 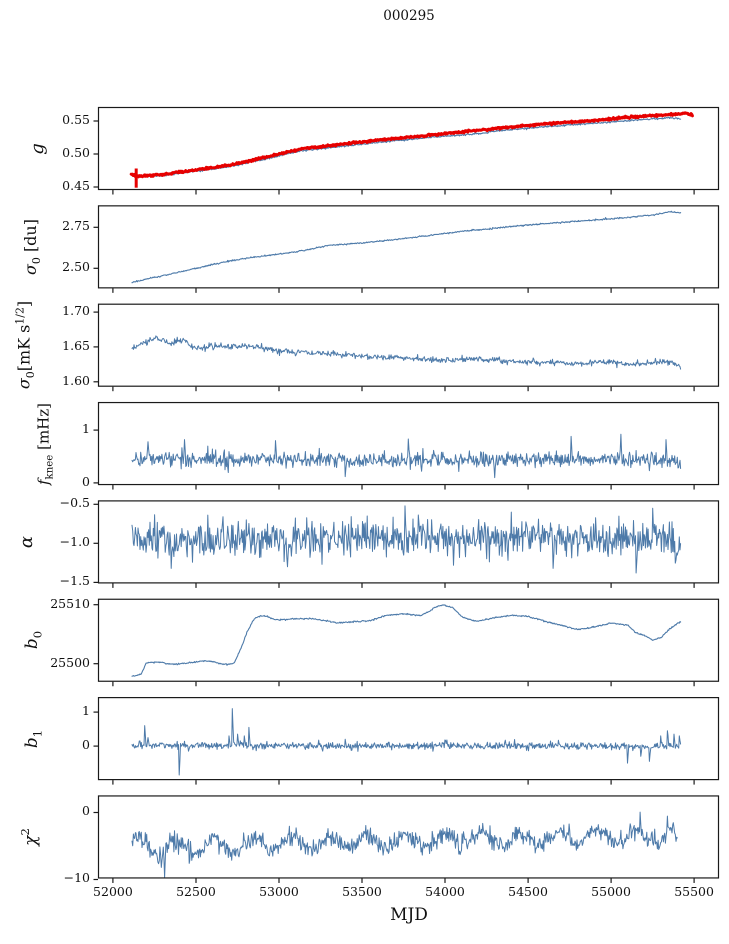 What do you see at coordinates (411, 145) in the screenshot?
I see `series-gain` at bounding box center [411, 145].